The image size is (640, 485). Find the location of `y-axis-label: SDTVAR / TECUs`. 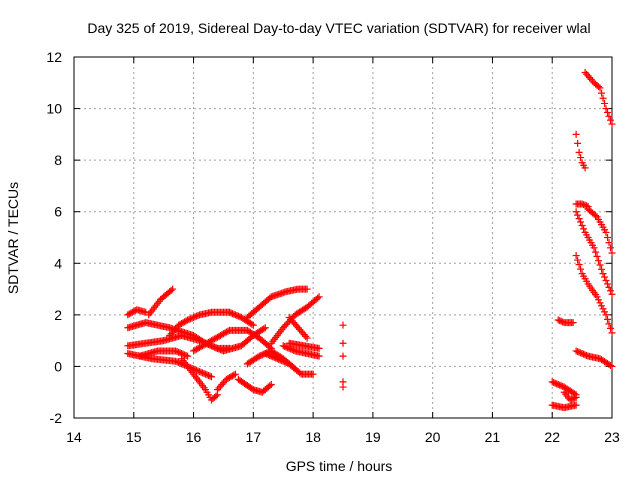

y-axis-label: SDTVAR / TECUs is located at coordinates (13, 238).